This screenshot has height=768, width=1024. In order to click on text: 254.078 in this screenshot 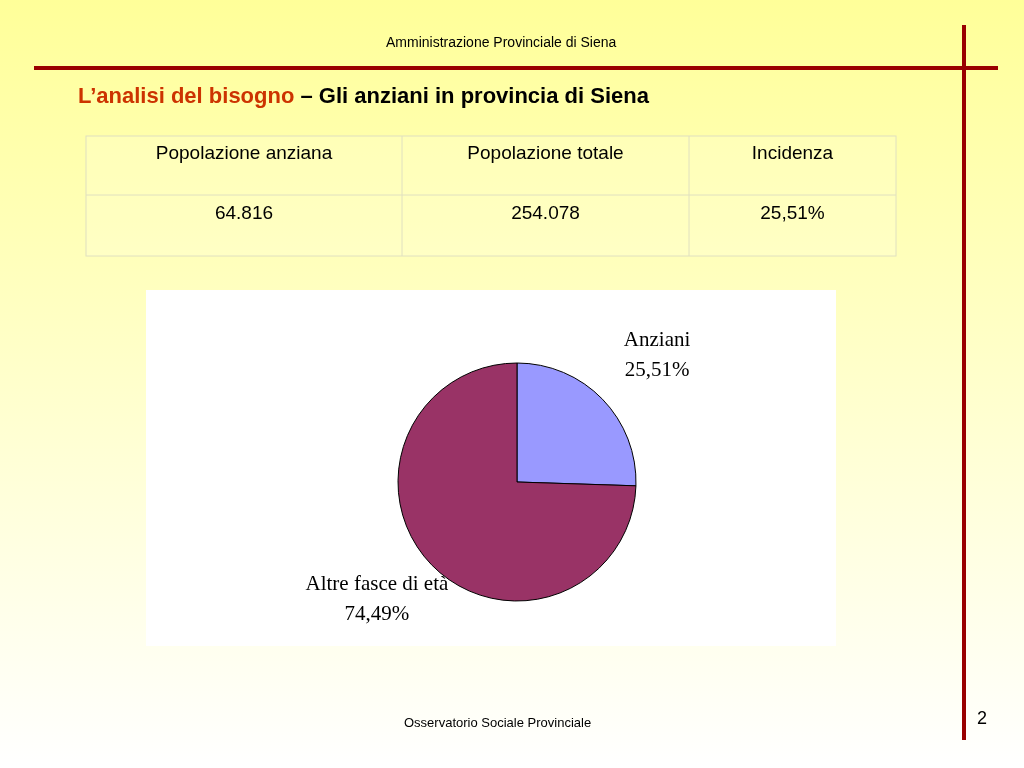, I will do `click(545, 212)`.